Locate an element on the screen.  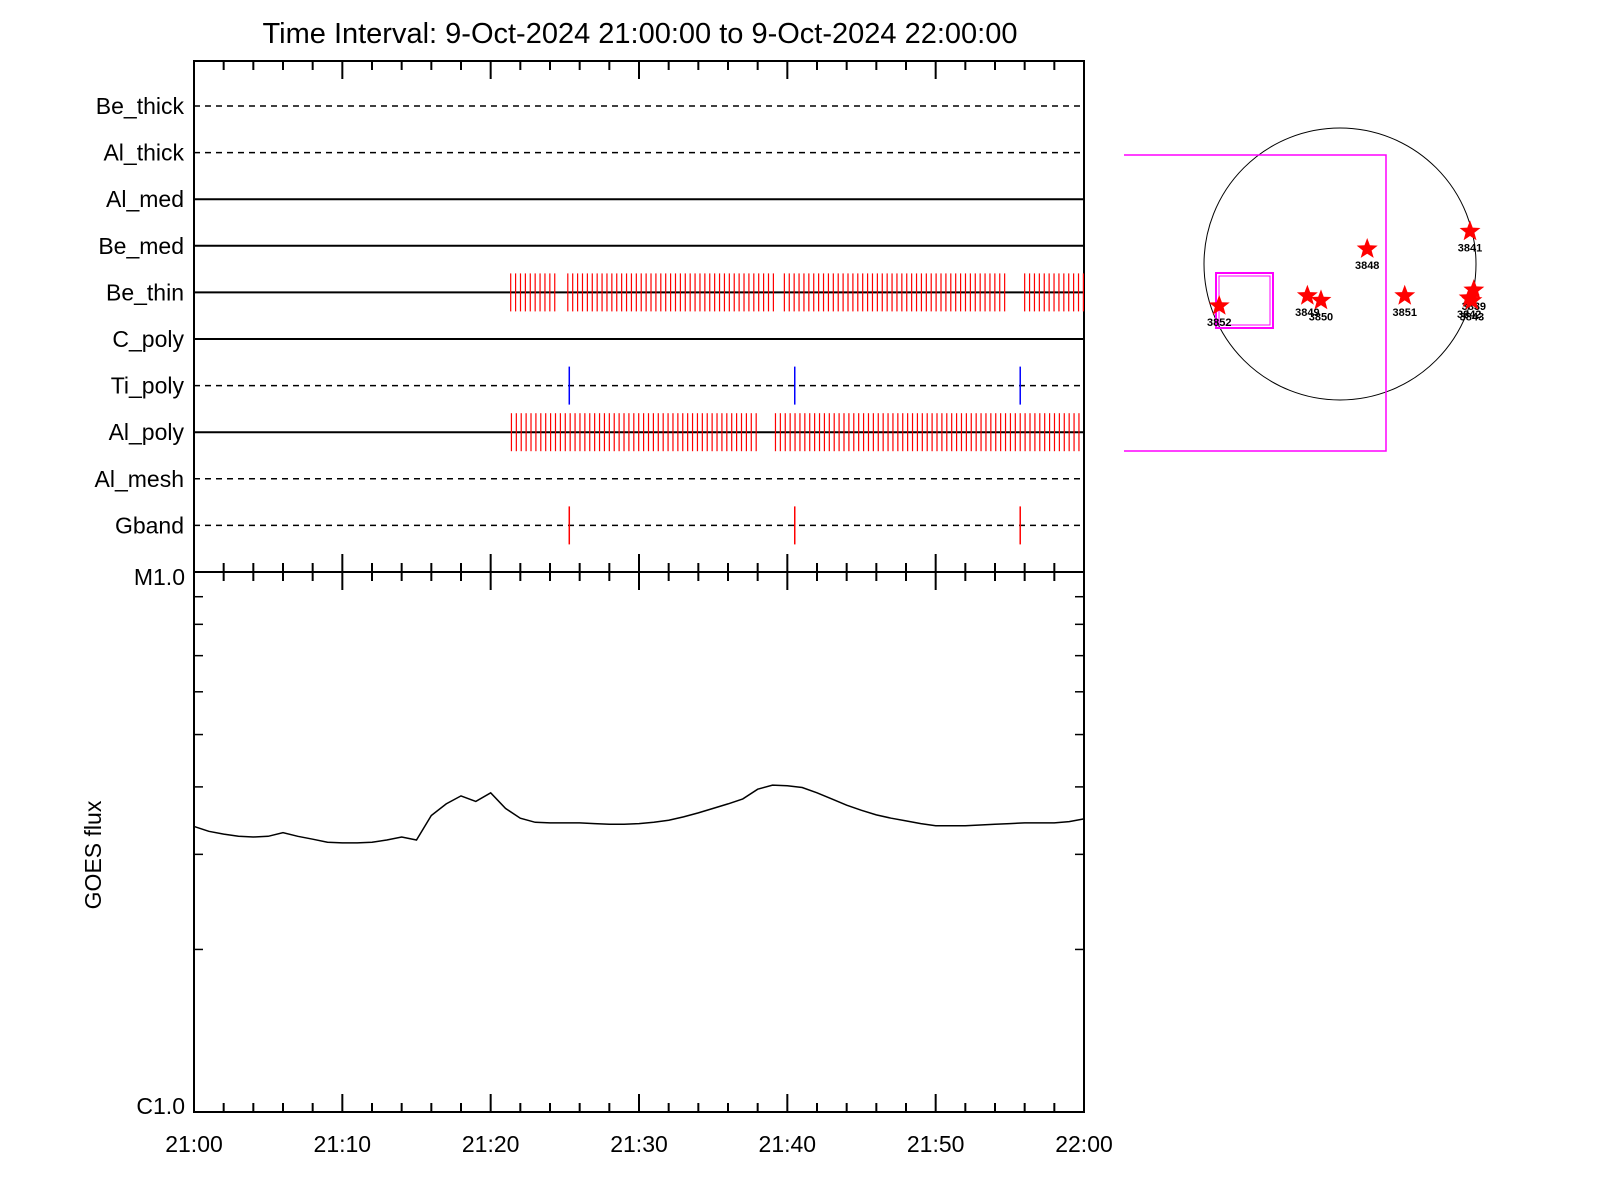
target-box is located at coordinates (1244, 300).